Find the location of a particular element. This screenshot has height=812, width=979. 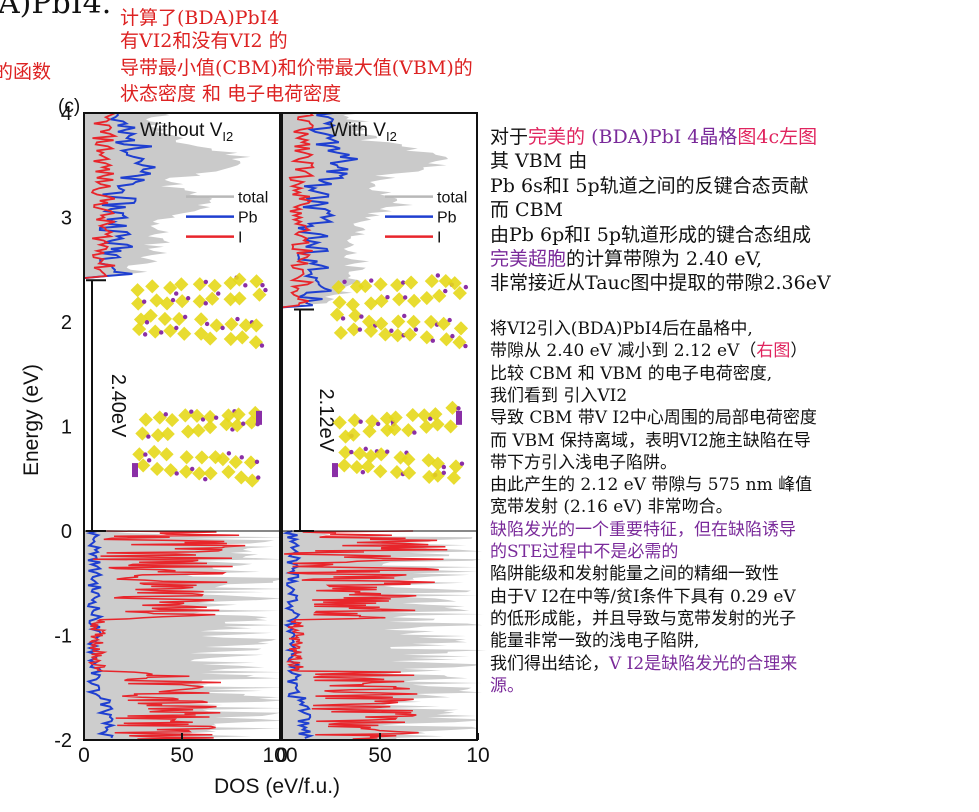

text-segment: 我们看到 引入VI2 is located at coordinates (559, 395).